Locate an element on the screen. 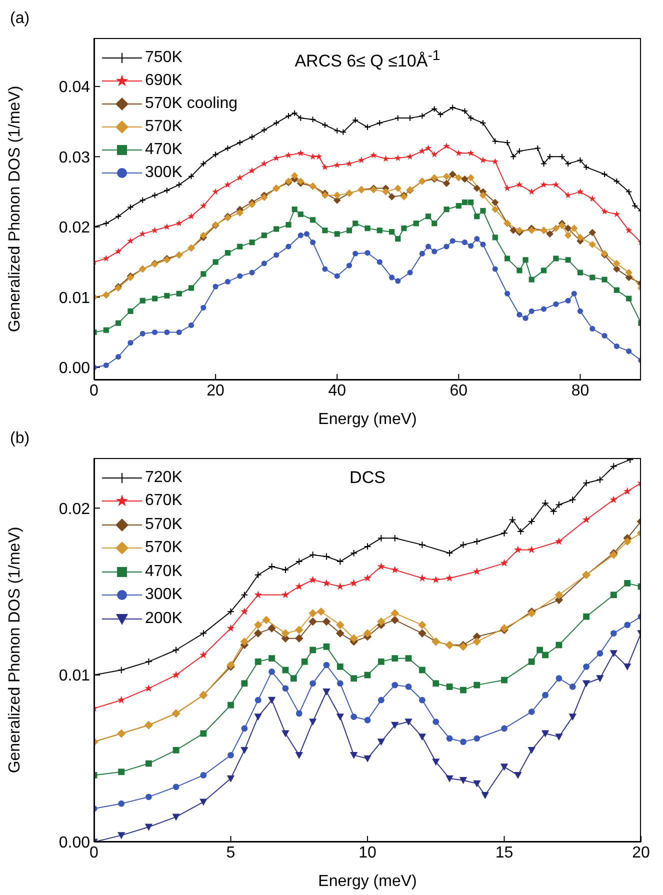  chart-title: (a) is located at coordinates (20, 19).